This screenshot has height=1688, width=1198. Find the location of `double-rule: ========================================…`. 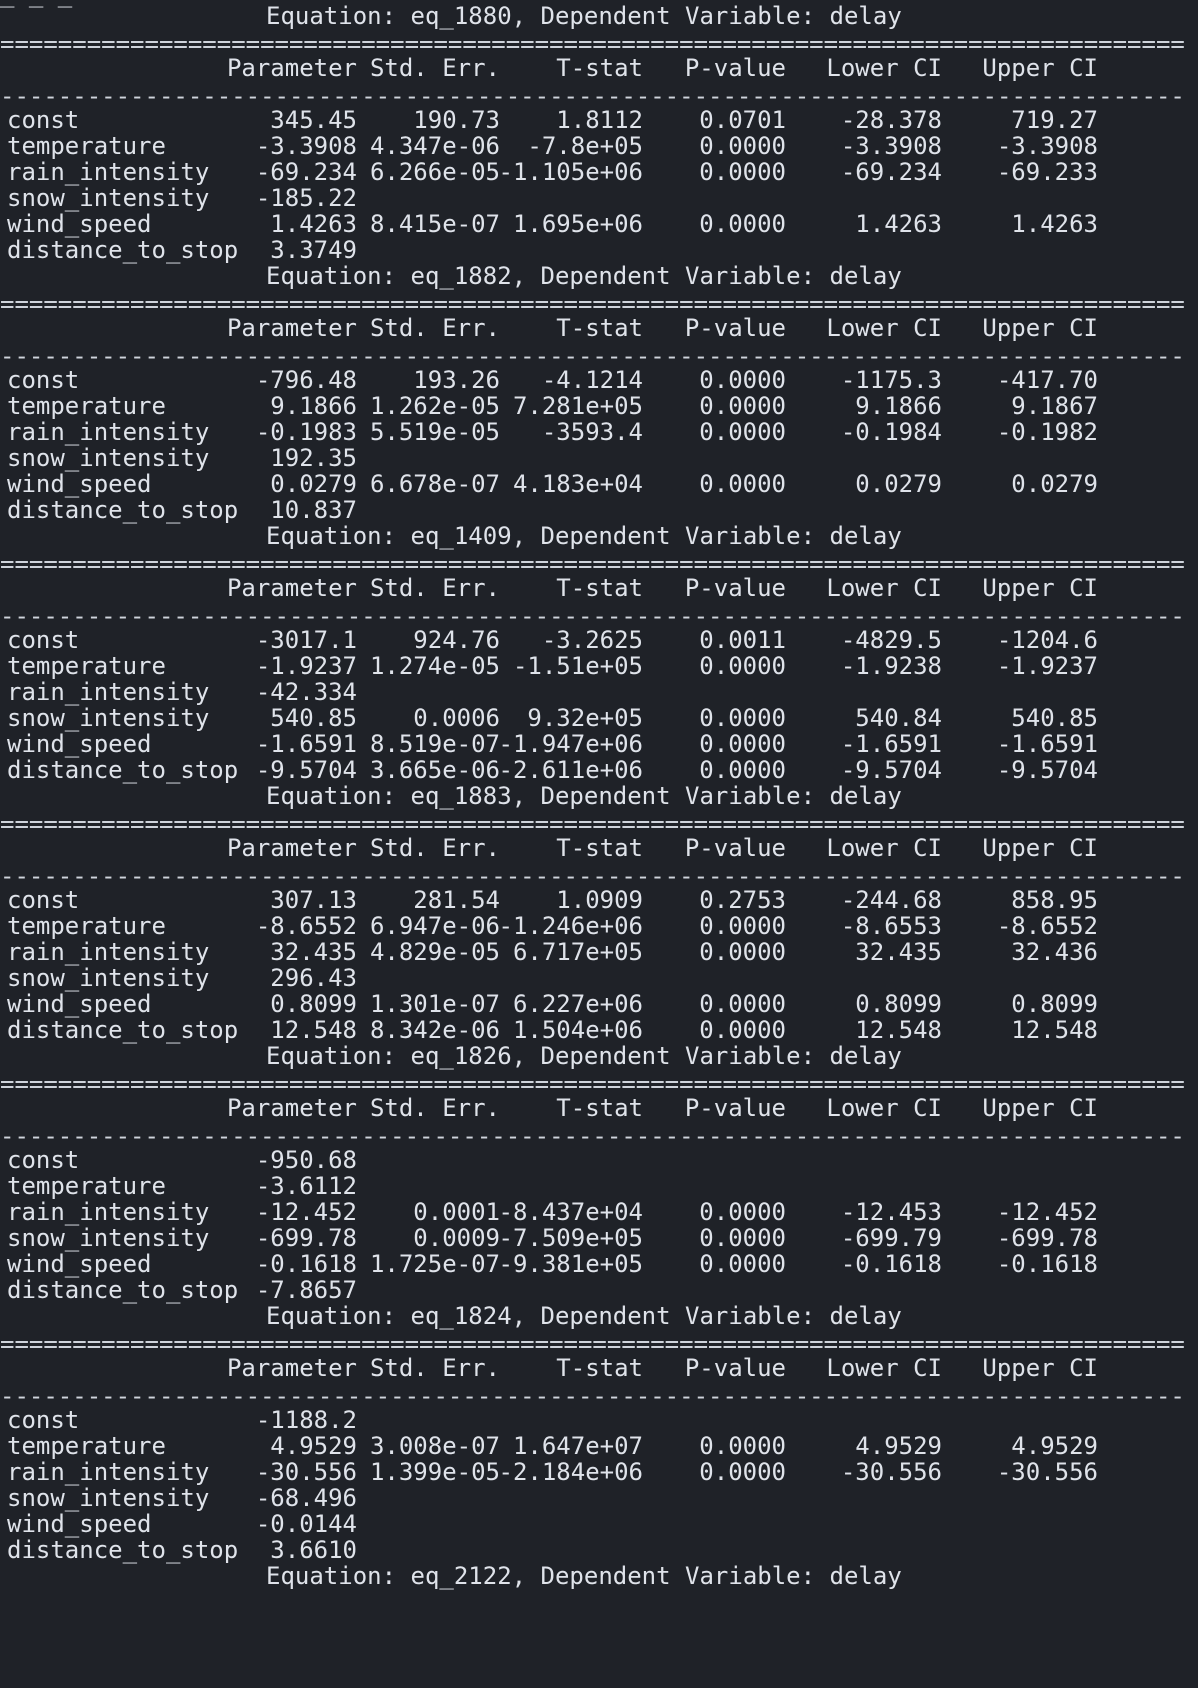

double-rule: ========================================… is located at coordinates (592, 44).